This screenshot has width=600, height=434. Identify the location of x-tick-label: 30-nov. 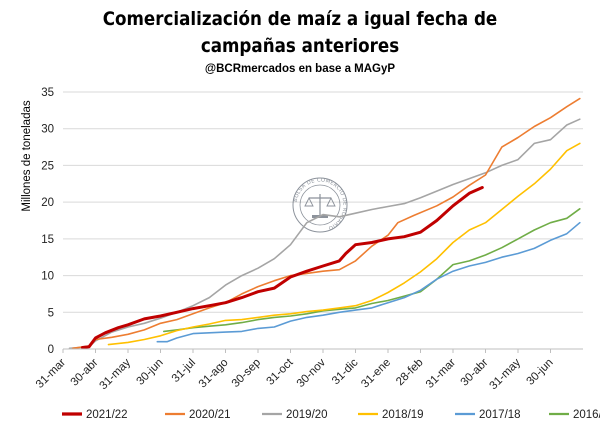
(312, 373).